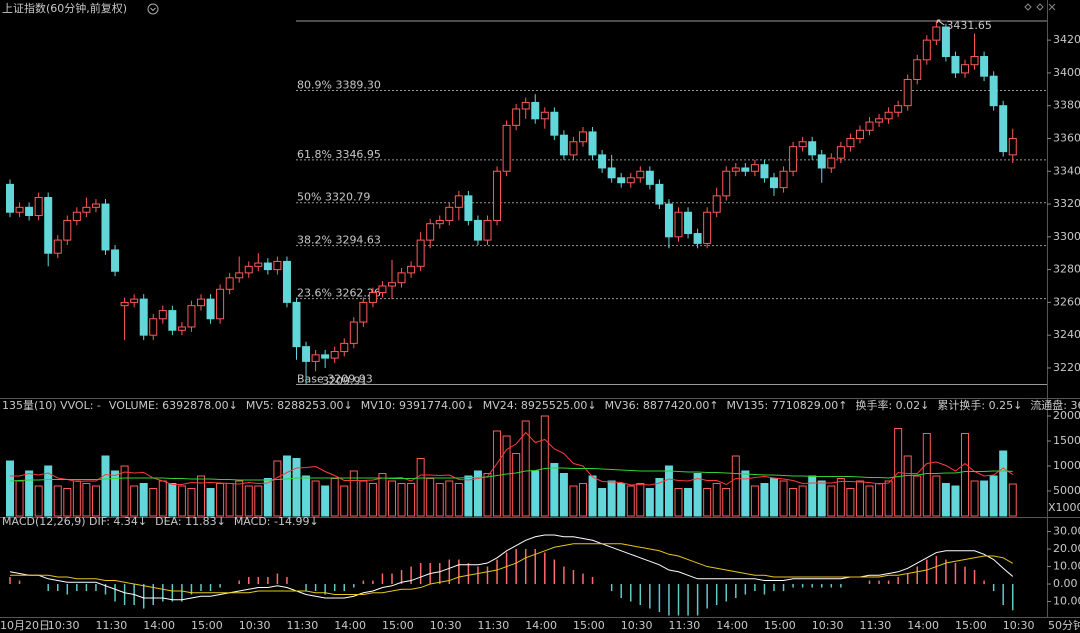 The height and width of the screenshot is (633, 1080). What do you see at coordinates (1066, 601) in the screenshot?
I see `y-tick-label: 10.00` at bounding box center [1066, 601].